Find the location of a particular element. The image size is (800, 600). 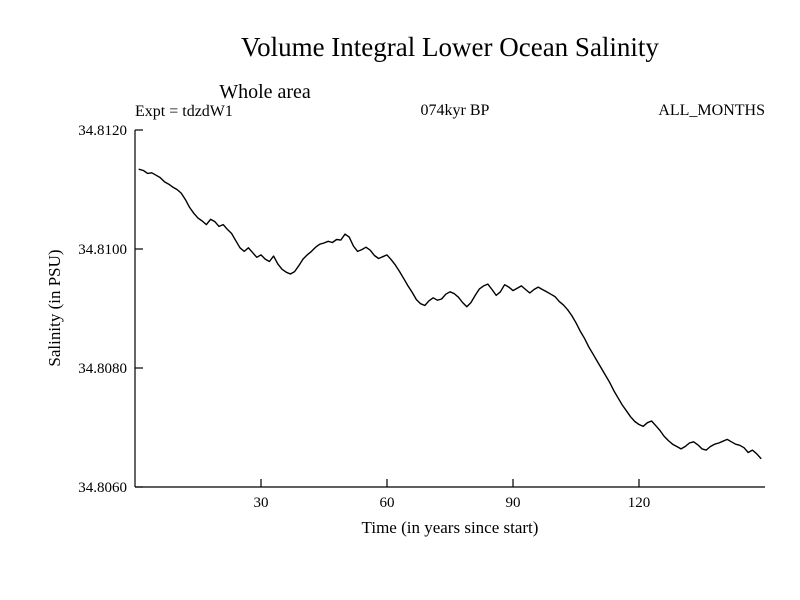

y-tick-label: 34.8080 is located at coordinates (102, 369).